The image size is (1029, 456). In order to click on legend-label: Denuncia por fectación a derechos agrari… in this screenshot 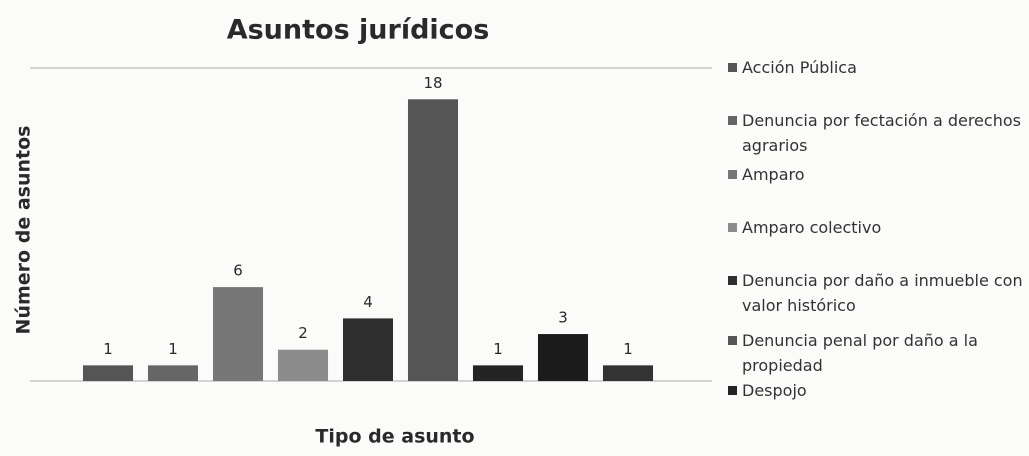, I will do `click(881, 133)`.